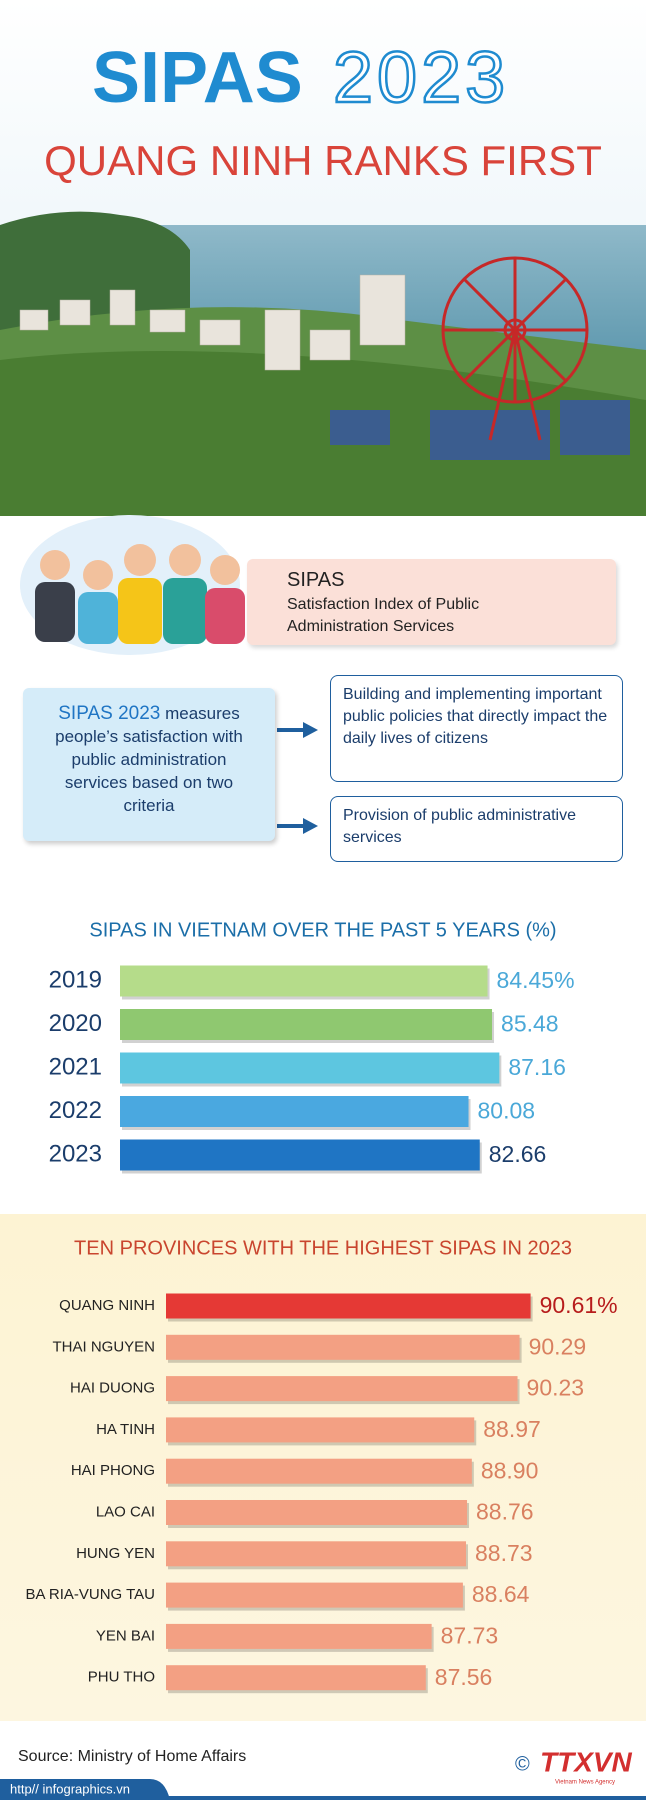 The height and width of the screenshot is (1800, 646). I want to click on value-label: 88.97, so click(512, 1429).